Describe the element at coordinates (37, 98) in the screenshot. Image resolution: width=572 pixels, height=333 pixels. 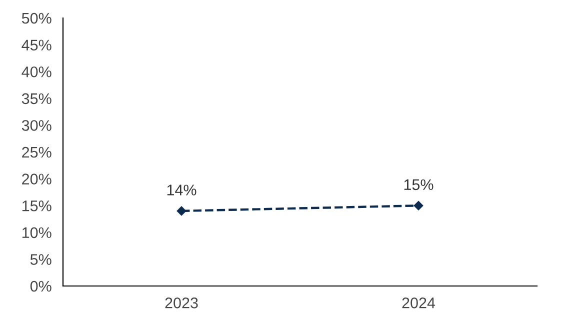
I see `y-tick-label: 35%` at that location.